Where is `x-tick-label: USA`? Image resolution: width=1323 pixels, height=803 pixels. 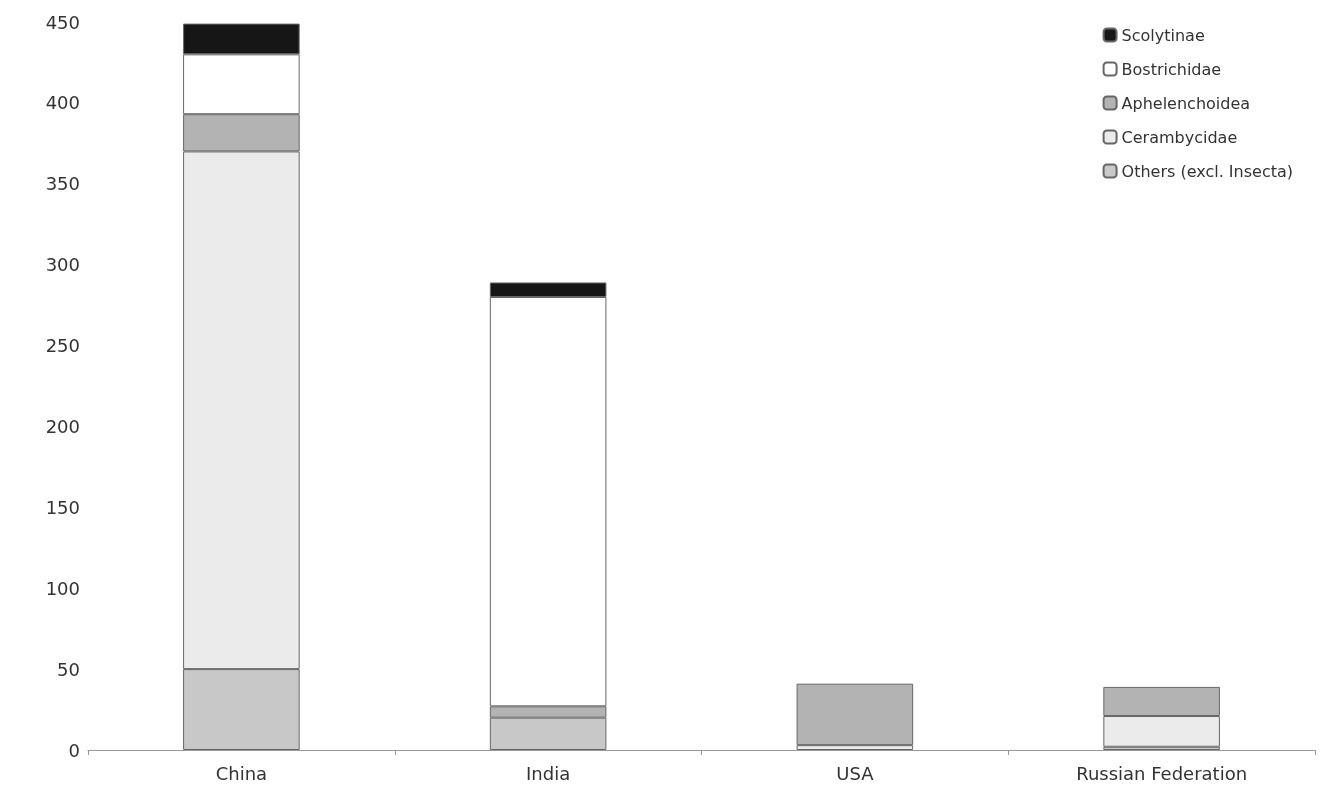
x-tick-label: USA is located at coordinates (855, 773).